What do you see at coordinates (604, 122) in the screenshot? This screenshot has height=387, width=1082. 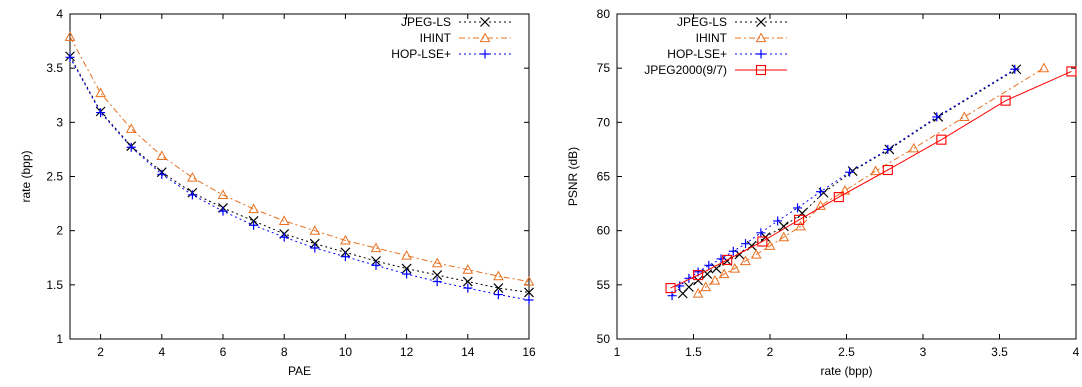 I see `y-tick-label: 70` at bounding box center [604, 122].